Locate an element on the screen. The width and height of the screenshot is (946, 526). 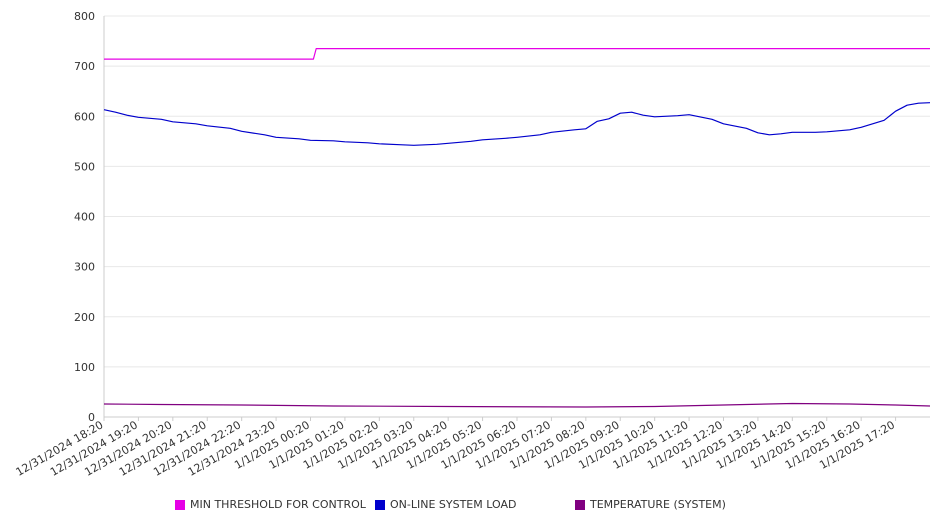
legend-swatch-min-threshold is located at coordinates (180, 504).